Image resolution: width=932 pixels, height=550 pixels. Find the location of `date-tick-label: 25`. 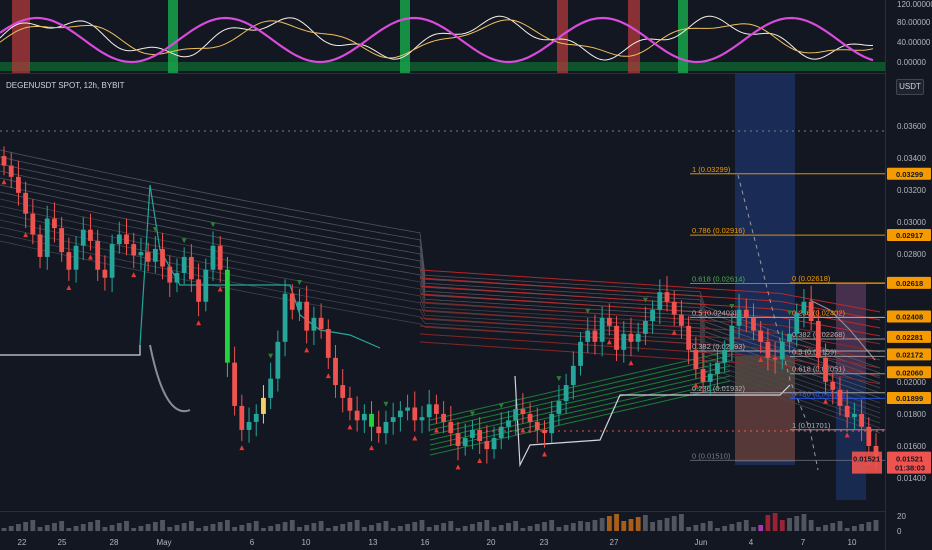

date-tick-label: 25 is located at coordinates (62, 542).